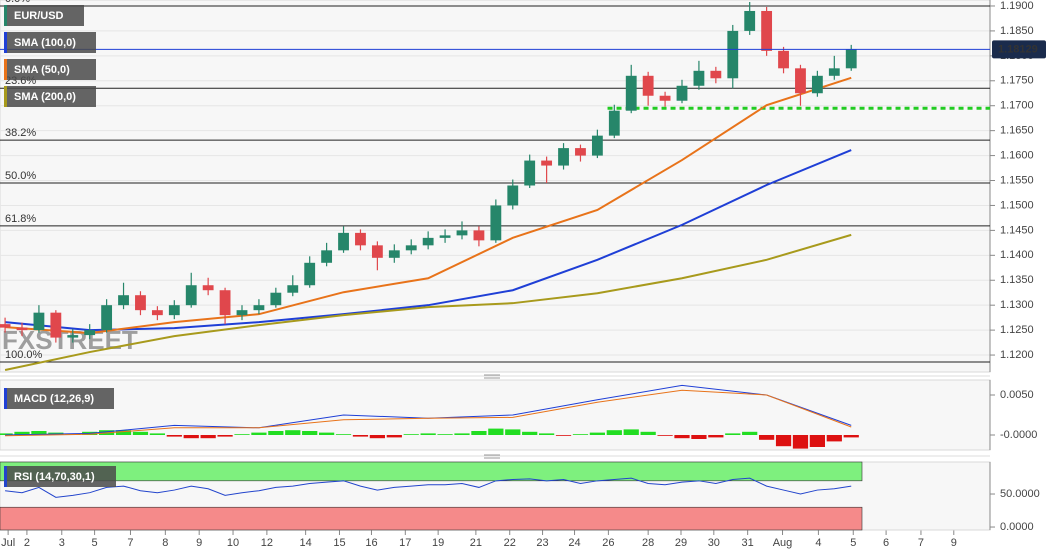 The width and height of the screenshot is (1060, 555). I want to click on legend-label: EUR/USD, so click(39, 16).